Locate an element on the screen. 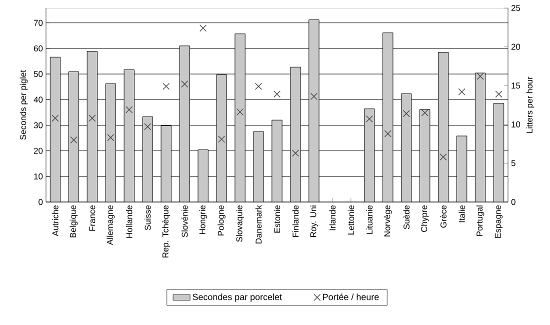  x-tick-label: Lettonie is located at coordinates (351, 219).